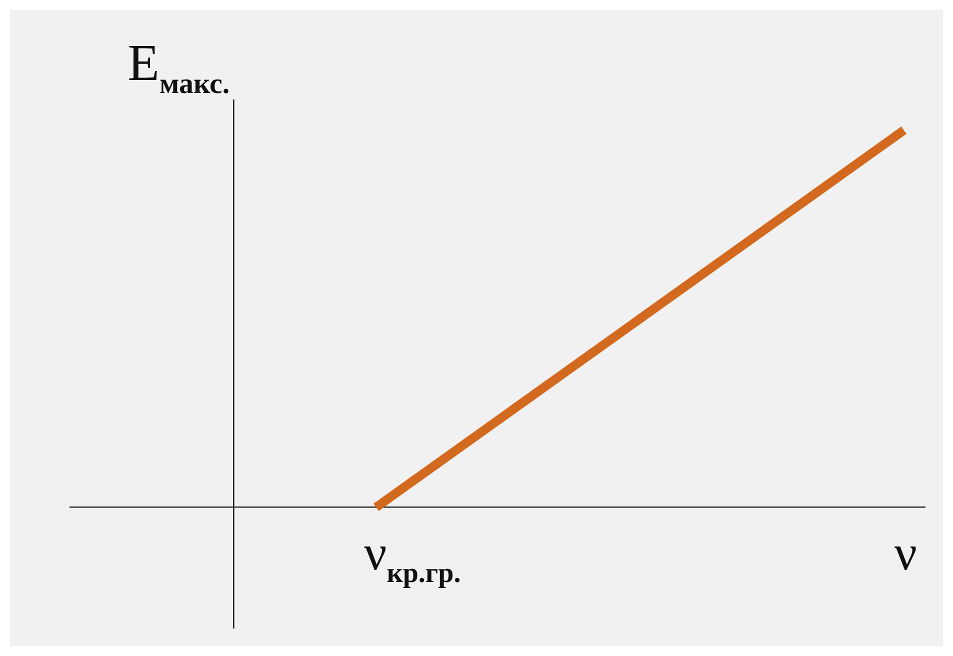  Describe the element at coordinates (905, 552) in the screenshot. I see `x-axis-title: ν` at that location.